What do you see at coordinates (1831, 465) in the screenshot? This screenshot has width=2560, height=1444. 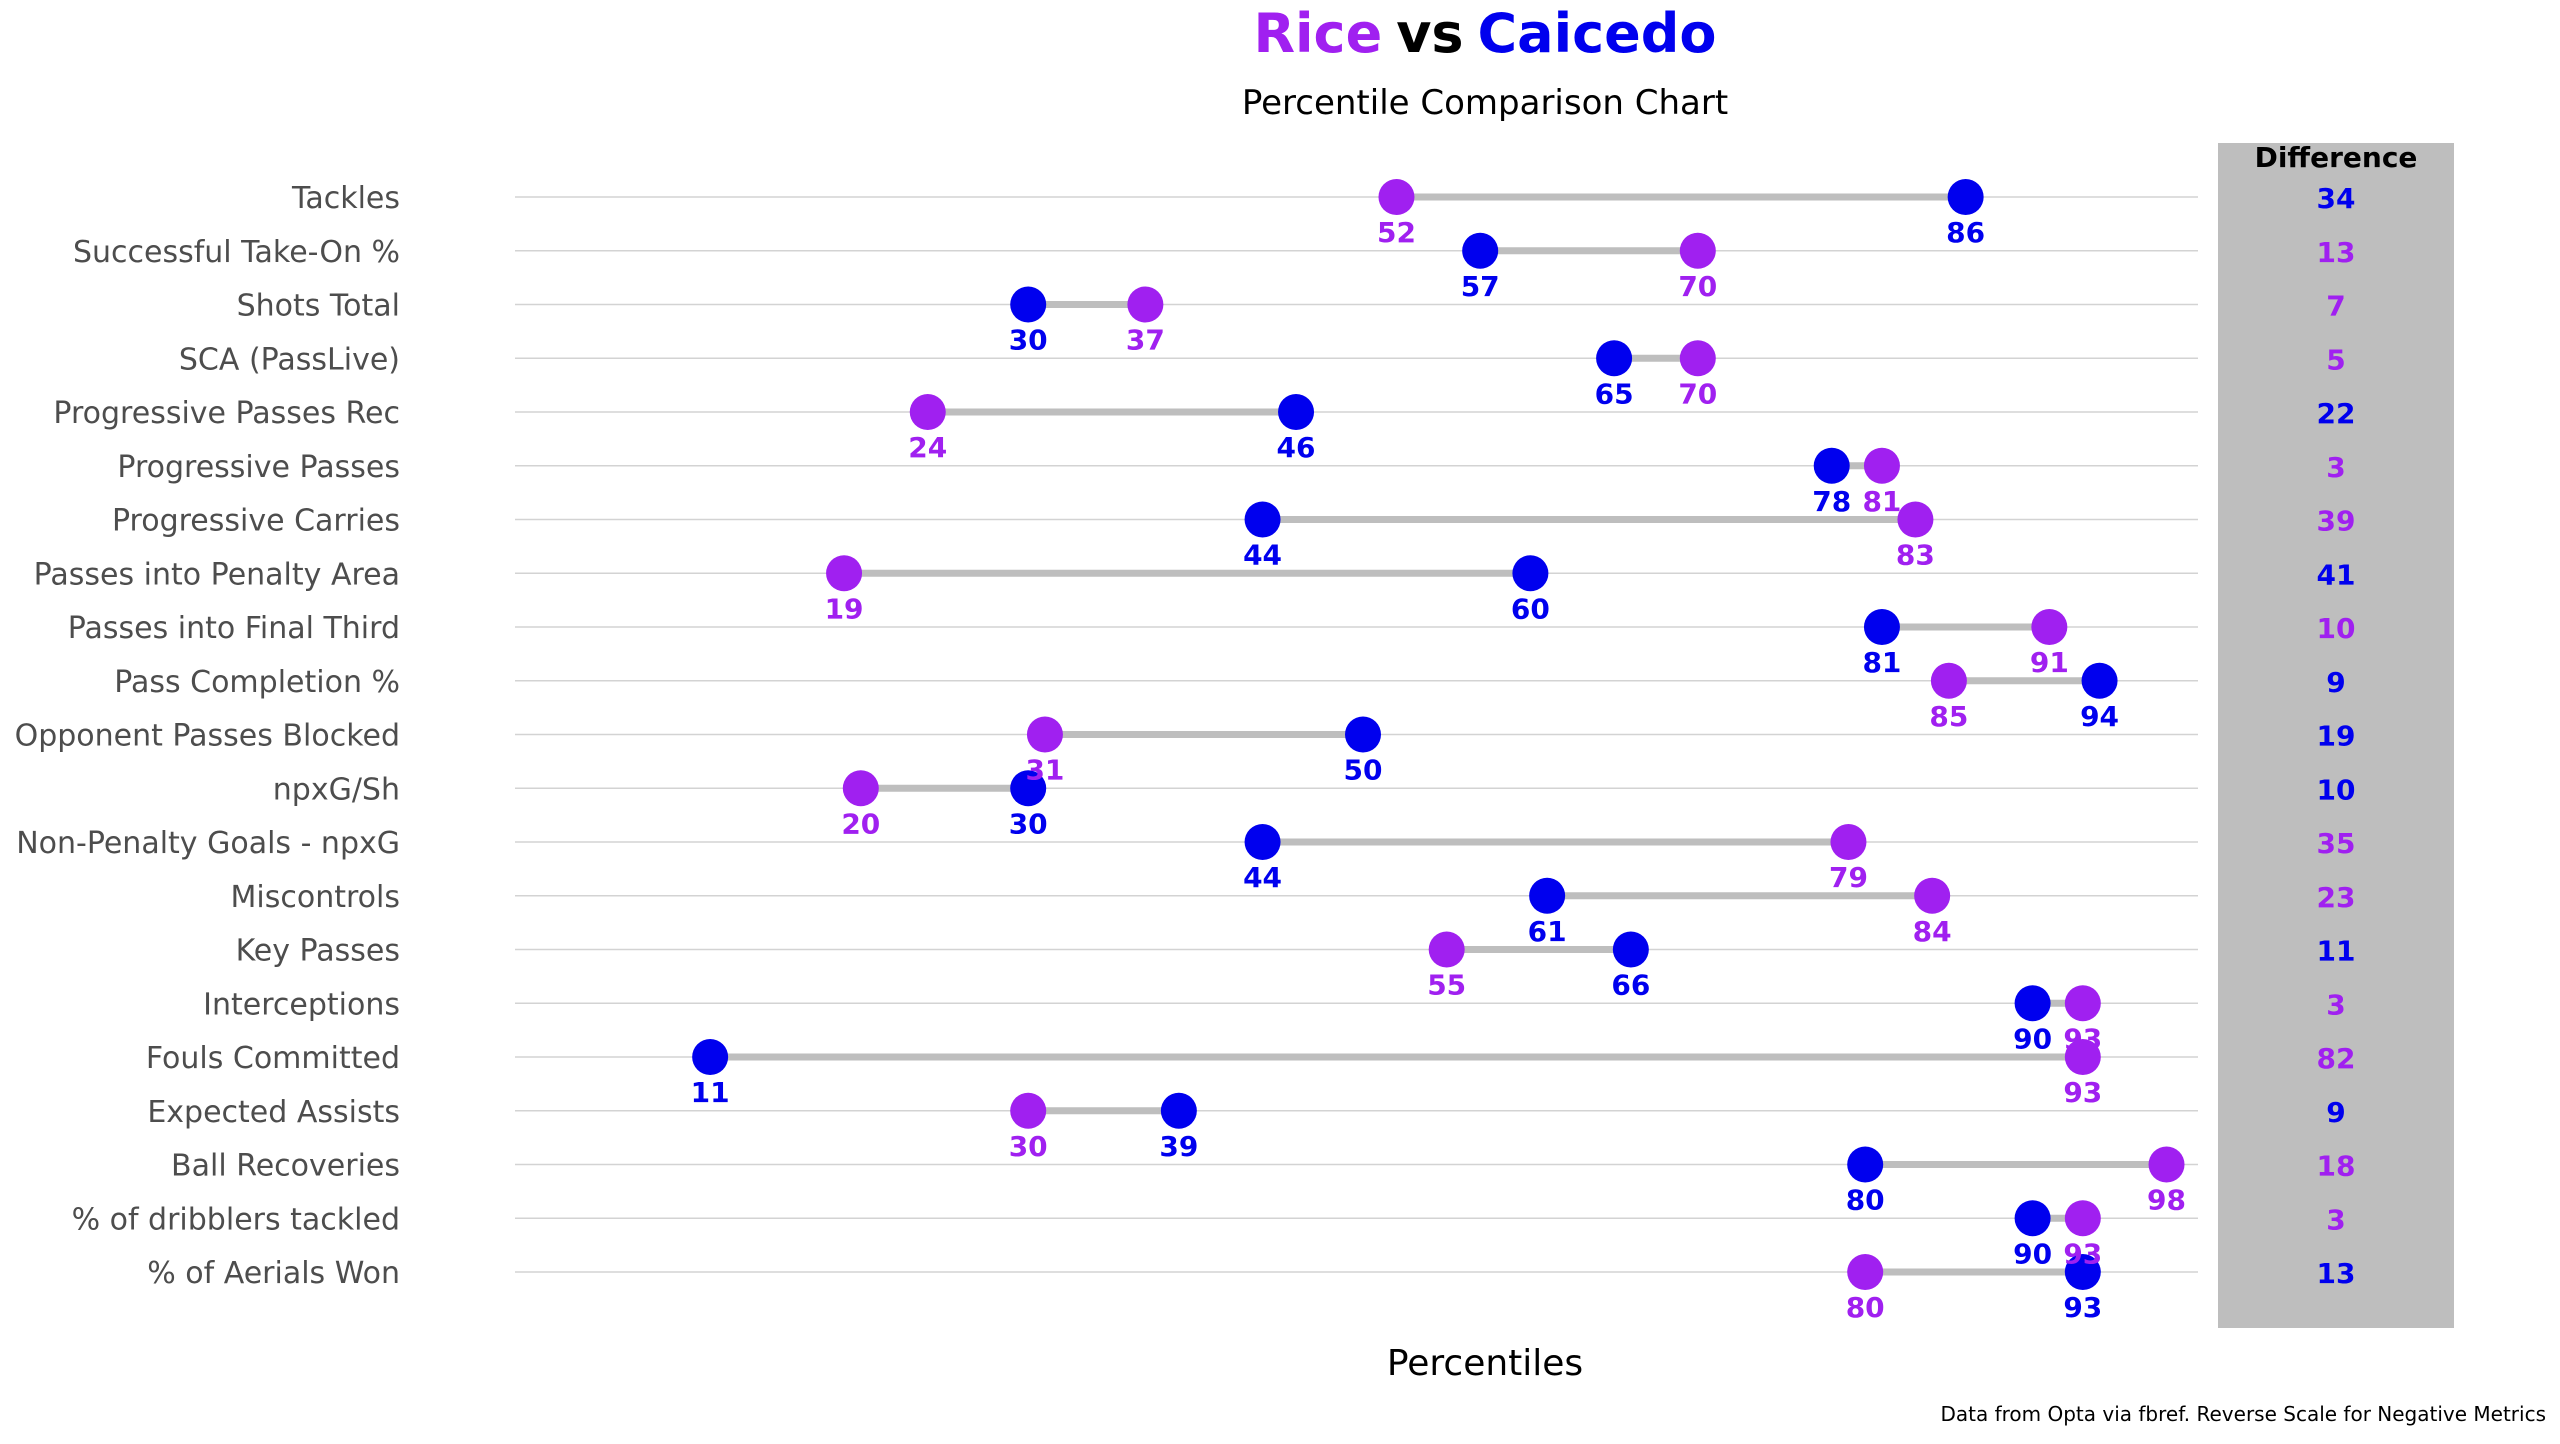 I see `point-caicedo-progressive-passes` at bounding box center [1831, 465].